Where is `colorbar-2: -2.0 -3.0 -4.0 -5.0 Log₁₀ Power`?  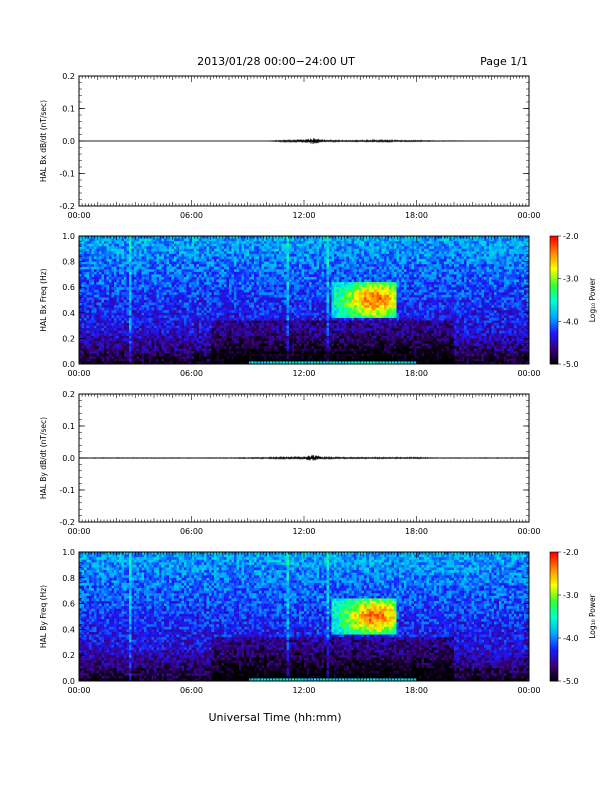 colorbar-2: -2.0 -3.0 -4.0 -5.0 Log₁₀ Power is located at coordinates (573, 300).